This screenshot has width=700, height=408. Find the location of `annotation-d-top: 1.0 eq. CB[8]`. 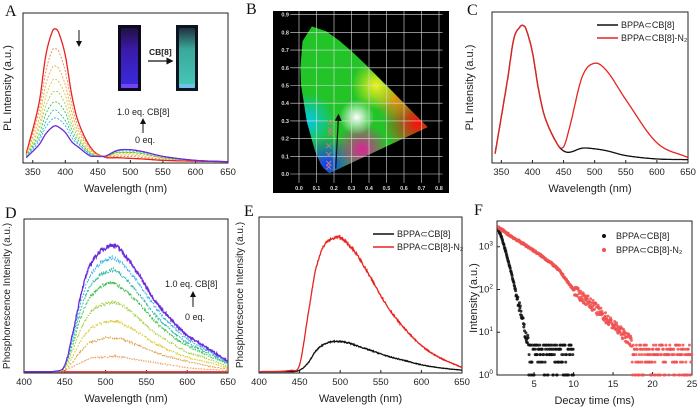

annotation-d-top: 1.0 eq. CB[8] is located at coordinates (191, 284).